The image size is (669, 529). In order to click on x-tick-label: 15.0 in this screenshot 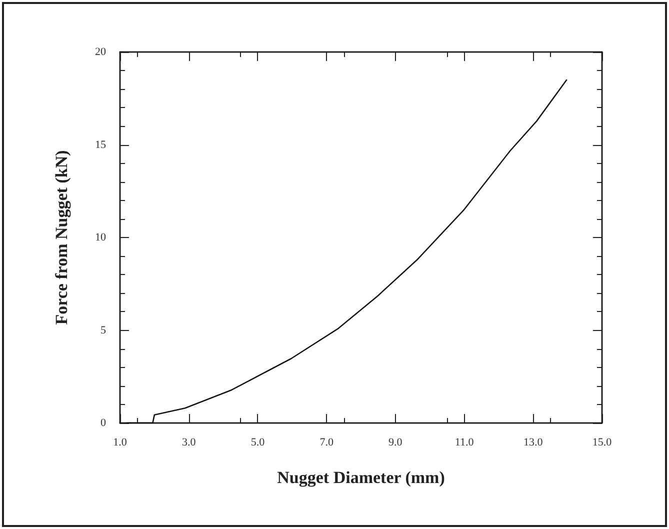, I will do `click(602, 442)`.